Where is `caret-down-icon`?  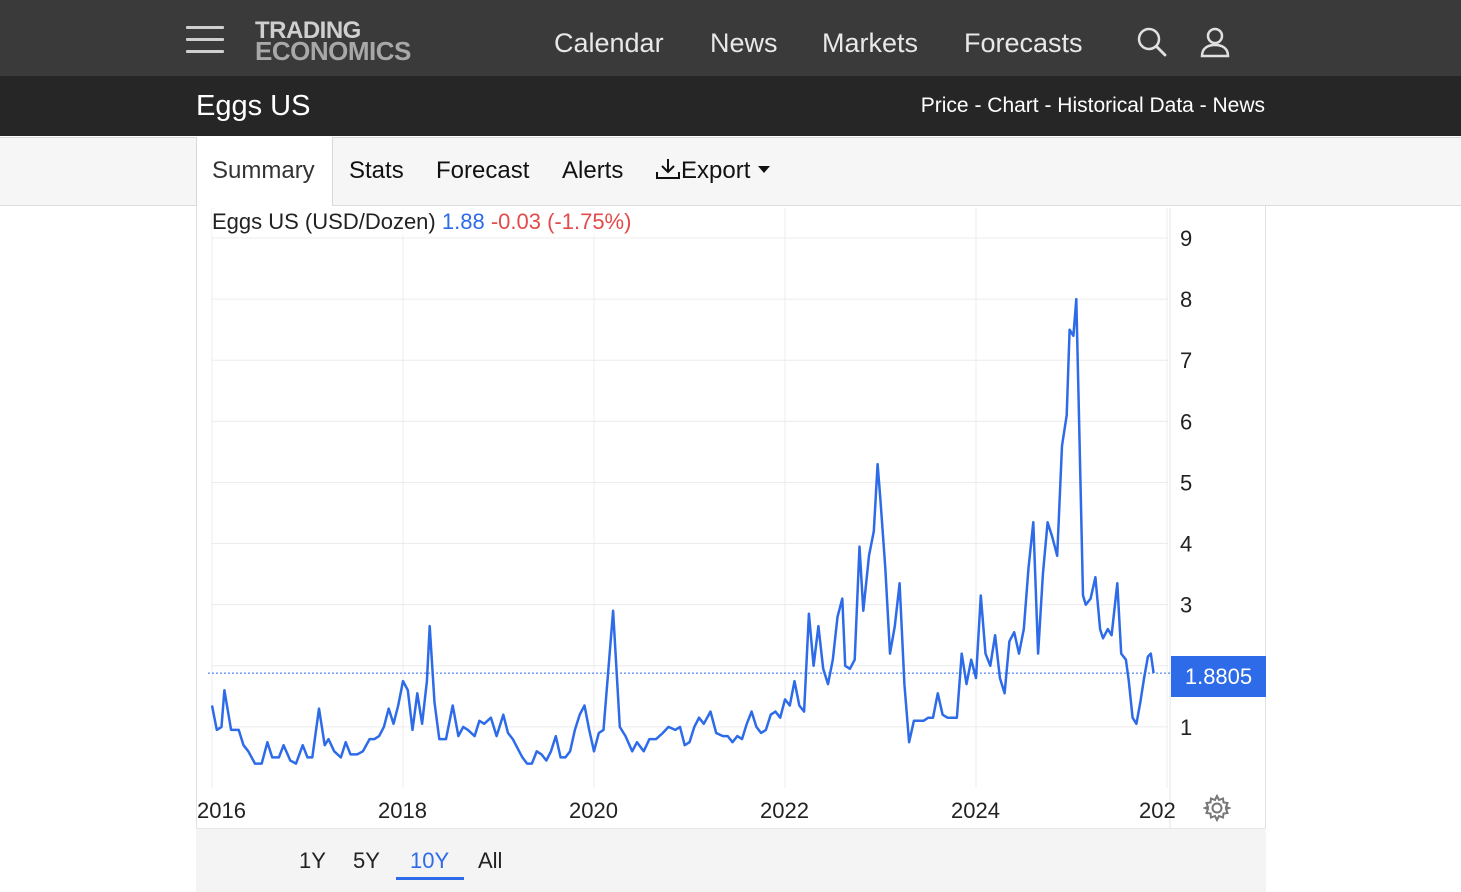 caret-down-icon is located at coordinates (764, 169).